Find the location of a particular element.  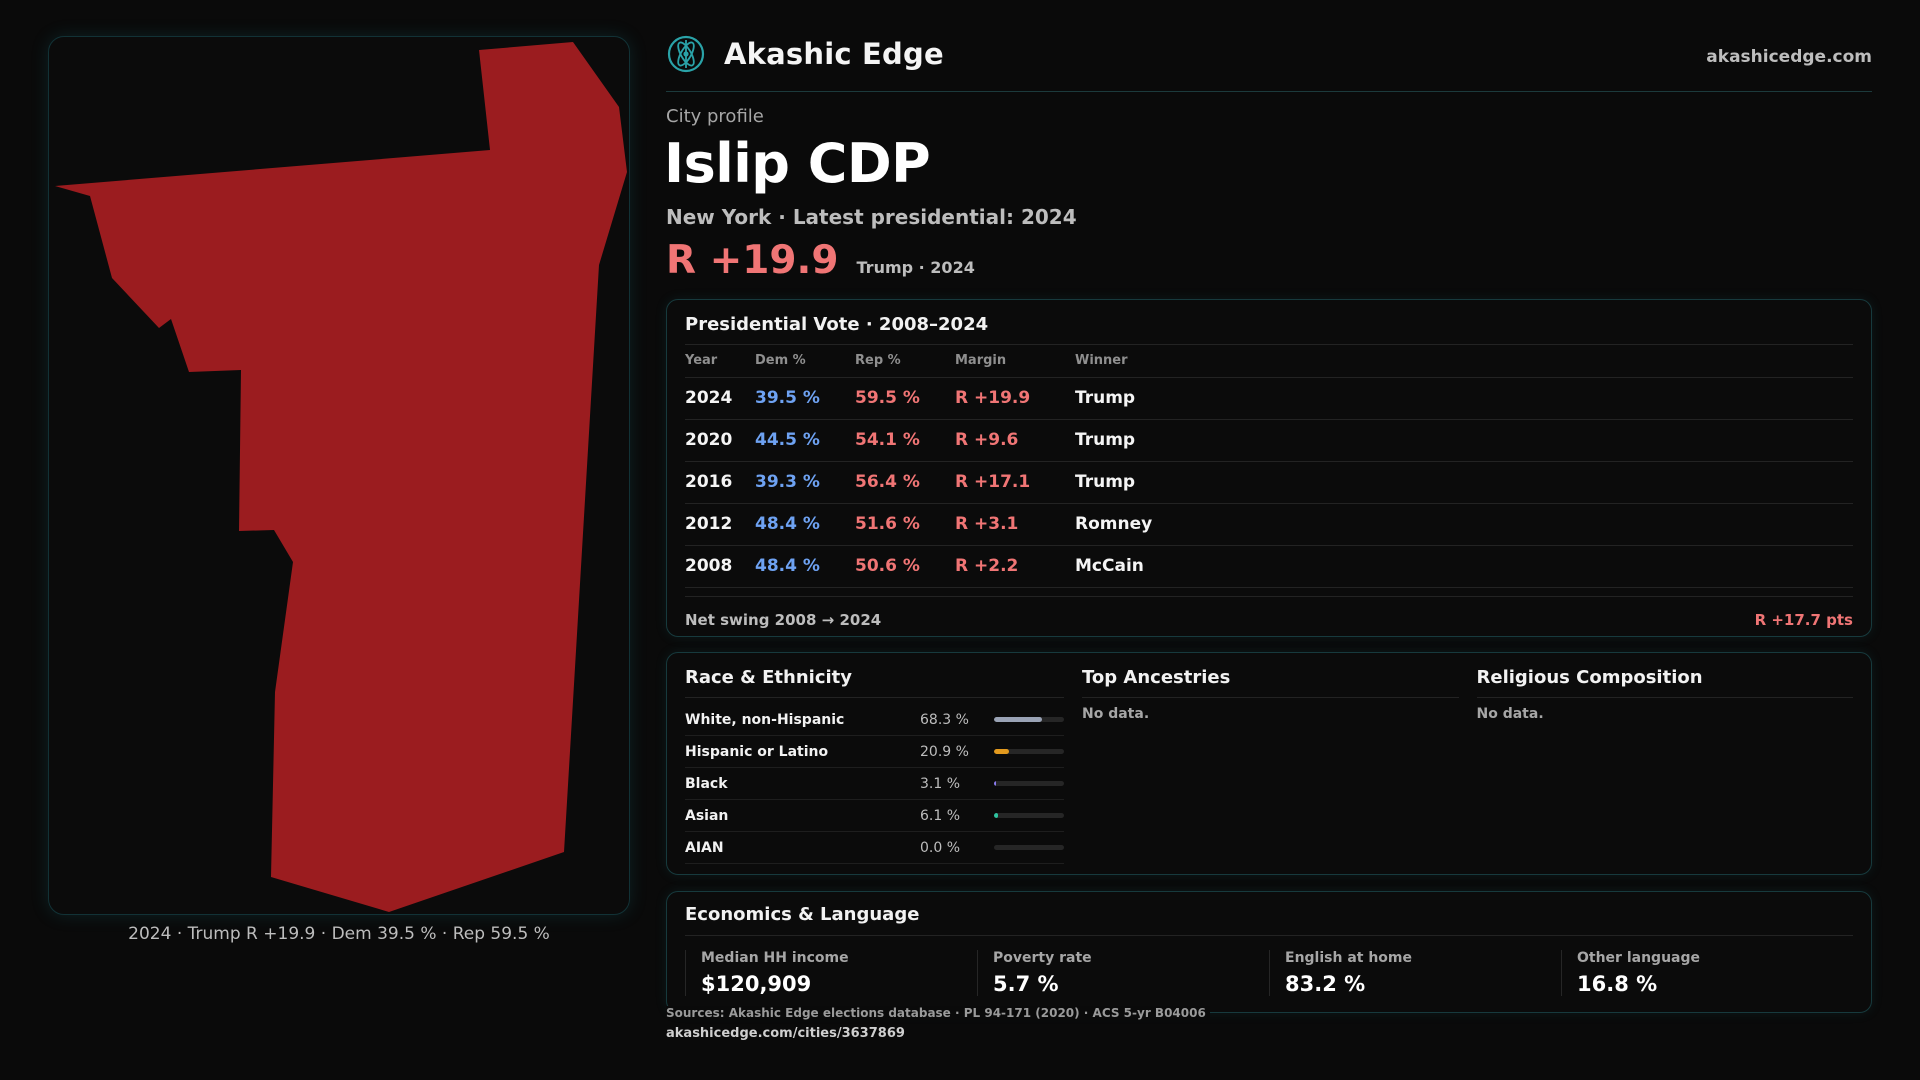

religion-title: Religious Composition is located at coordinates (1664, 682).